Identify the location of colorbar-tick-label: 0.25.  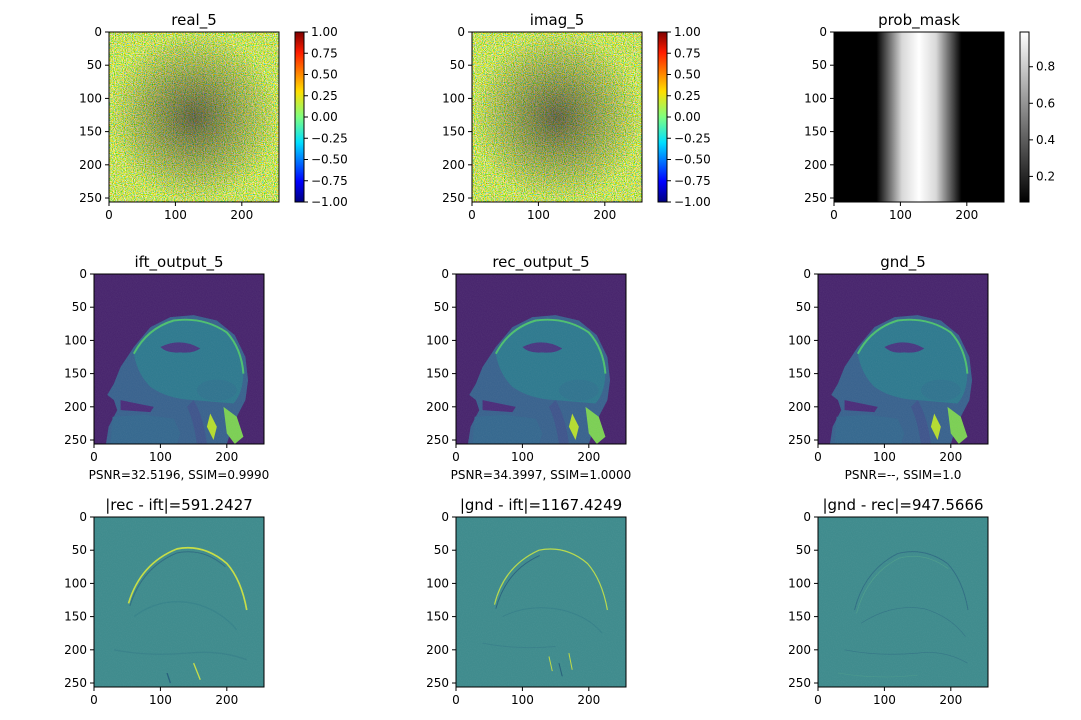
(324, 96).